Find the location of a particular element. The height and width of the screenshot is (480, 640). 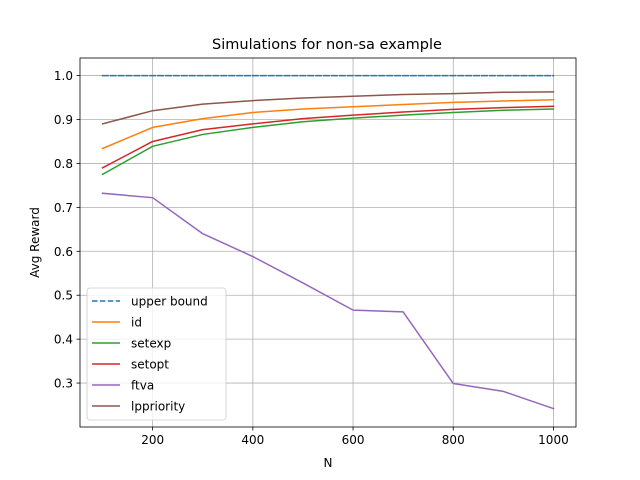

y-tick-label: 1.0 is located at coordinates (63, 76).